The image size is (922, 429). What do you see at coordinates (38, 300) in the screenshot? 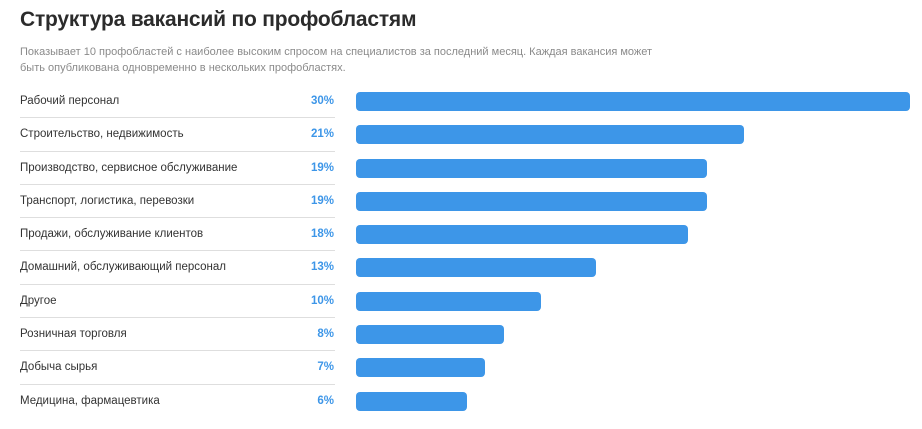
I see `category-label: Другое` at bounding box center [38, 300].